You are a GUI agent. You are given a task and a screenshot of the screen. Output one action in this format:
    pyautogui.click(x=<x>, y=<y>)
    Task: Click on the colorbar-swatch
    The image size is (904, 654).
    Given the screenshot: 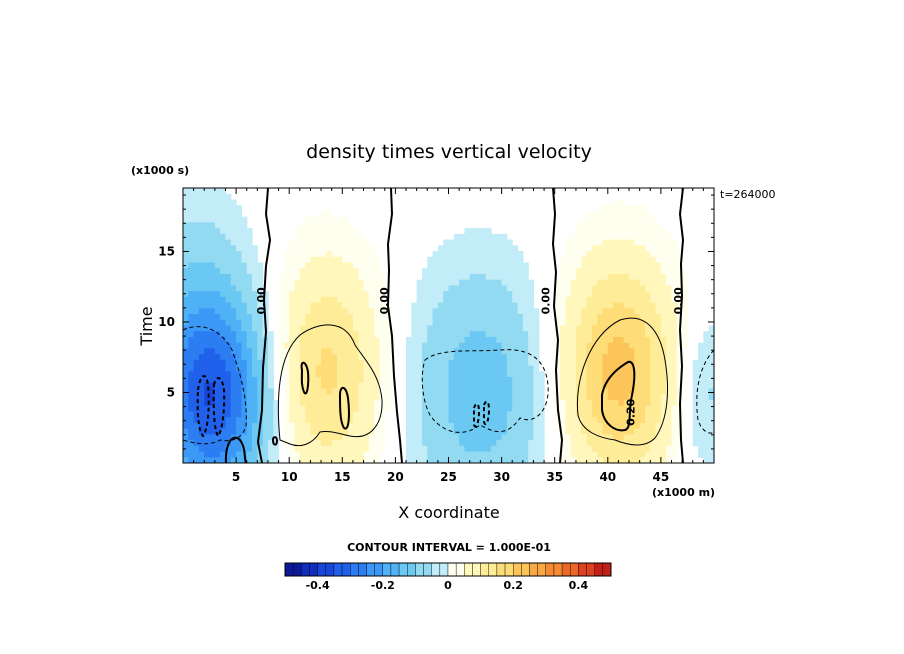 What is the action you would take?
    pyautogui.click(x=607, y=569)
    